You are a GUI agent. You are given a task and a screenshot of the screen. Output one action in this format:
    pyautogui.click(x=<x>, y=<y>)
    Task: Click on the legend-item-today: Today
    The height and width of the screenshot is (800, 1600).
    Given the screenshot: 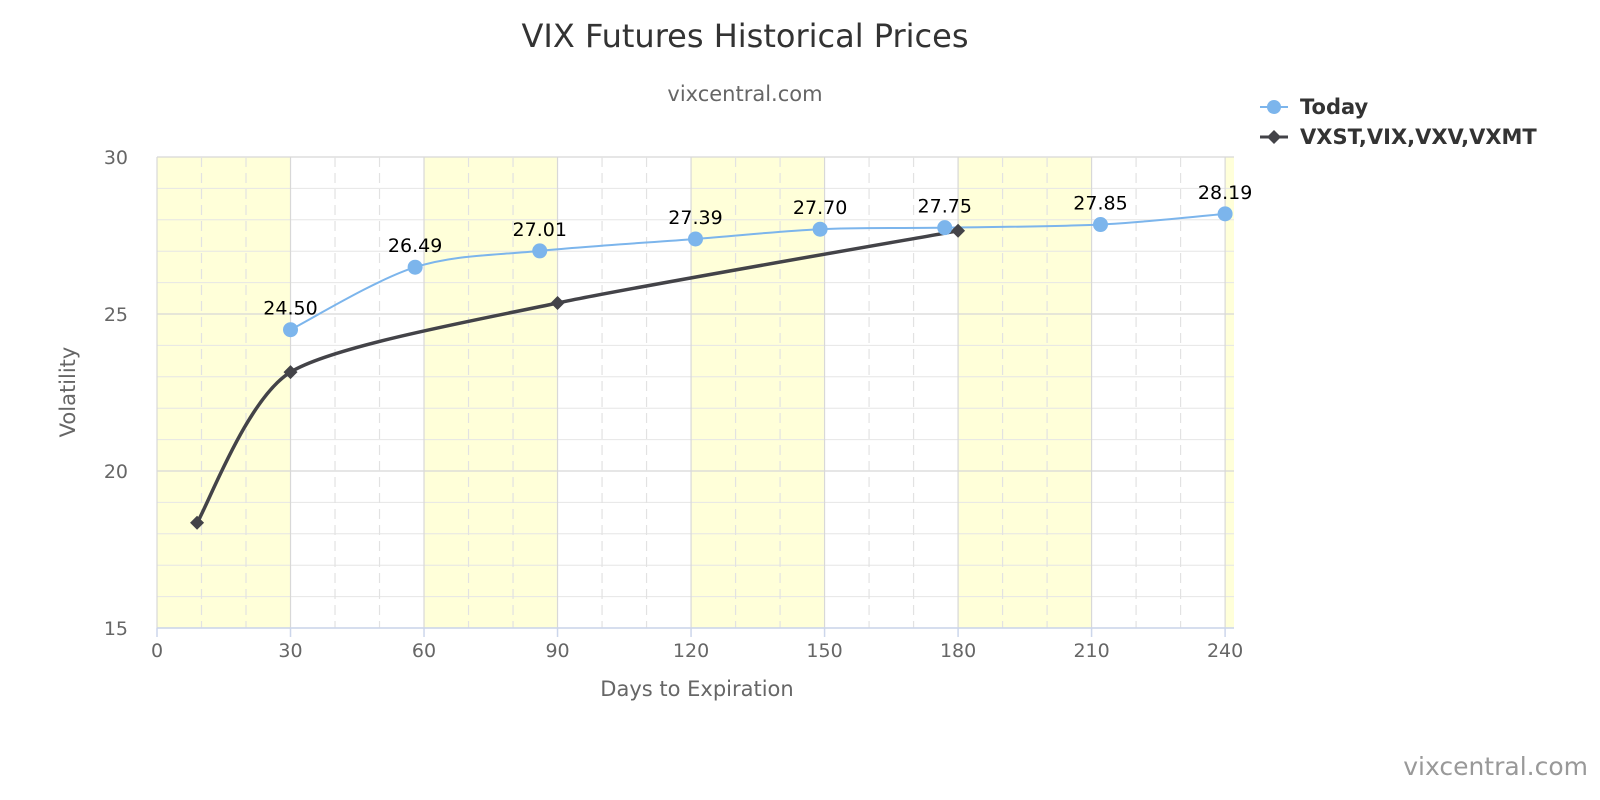 What is the action you would take?
    pyautogui.click(x=1314, y=107)
    